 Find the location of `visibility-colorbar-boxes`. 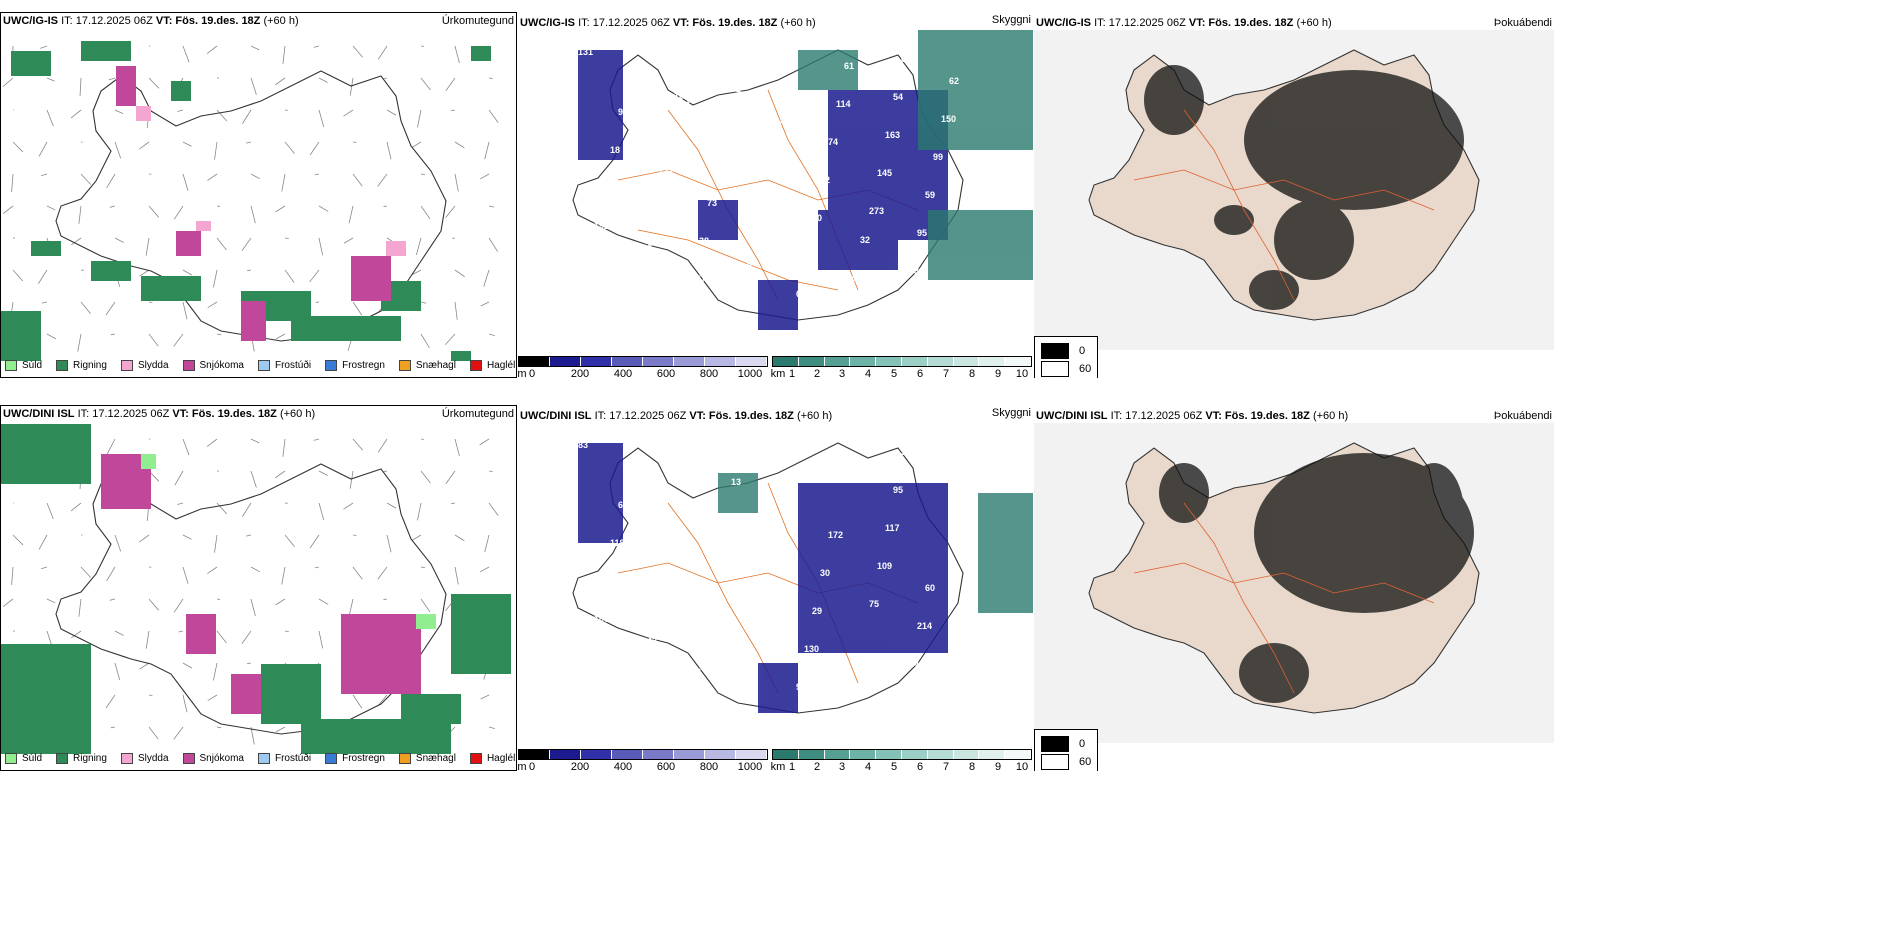

visibility-colorbar-boxes is located at coordinates (902, 754).